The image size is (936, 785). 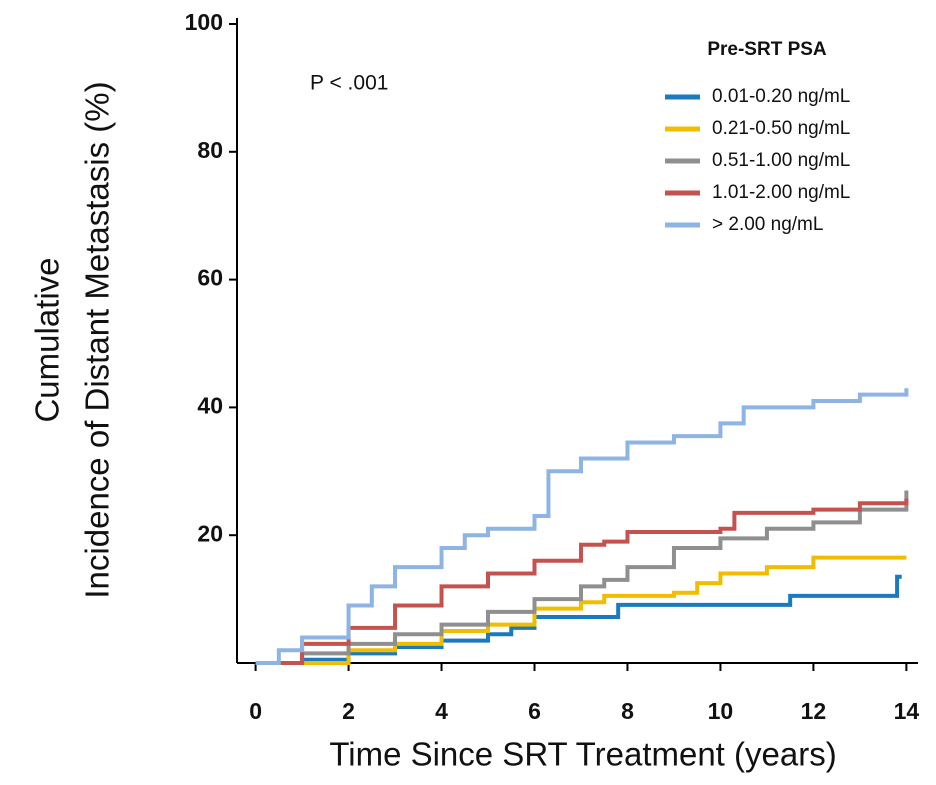 I want to click on legend-label: 1.01-2.00 ng/mL, so click(x=781, y=192).